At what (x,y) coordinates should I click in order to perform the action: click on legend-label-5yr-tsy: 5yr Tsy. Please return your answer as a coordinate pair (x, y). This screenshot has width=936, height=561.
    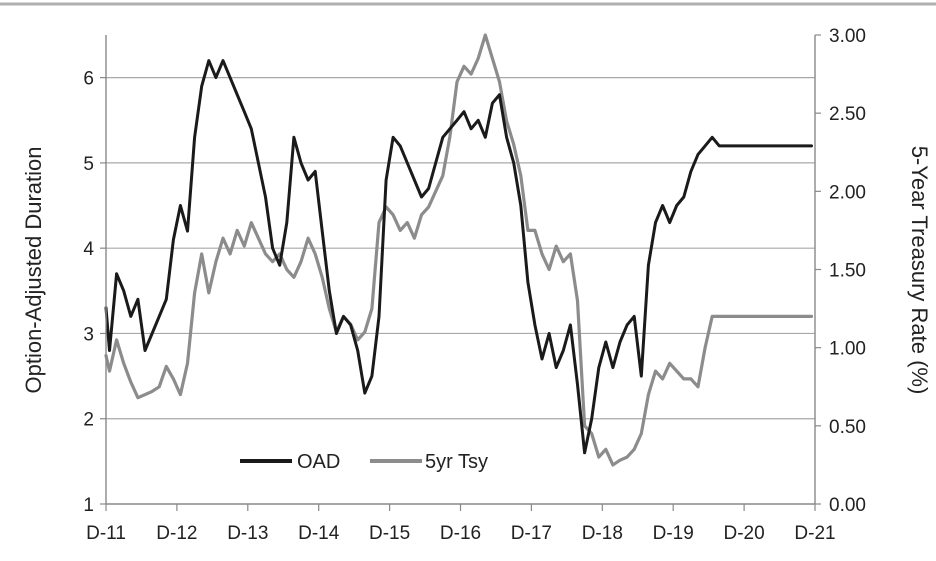
    Looking at the image, I should click on (456, 462).